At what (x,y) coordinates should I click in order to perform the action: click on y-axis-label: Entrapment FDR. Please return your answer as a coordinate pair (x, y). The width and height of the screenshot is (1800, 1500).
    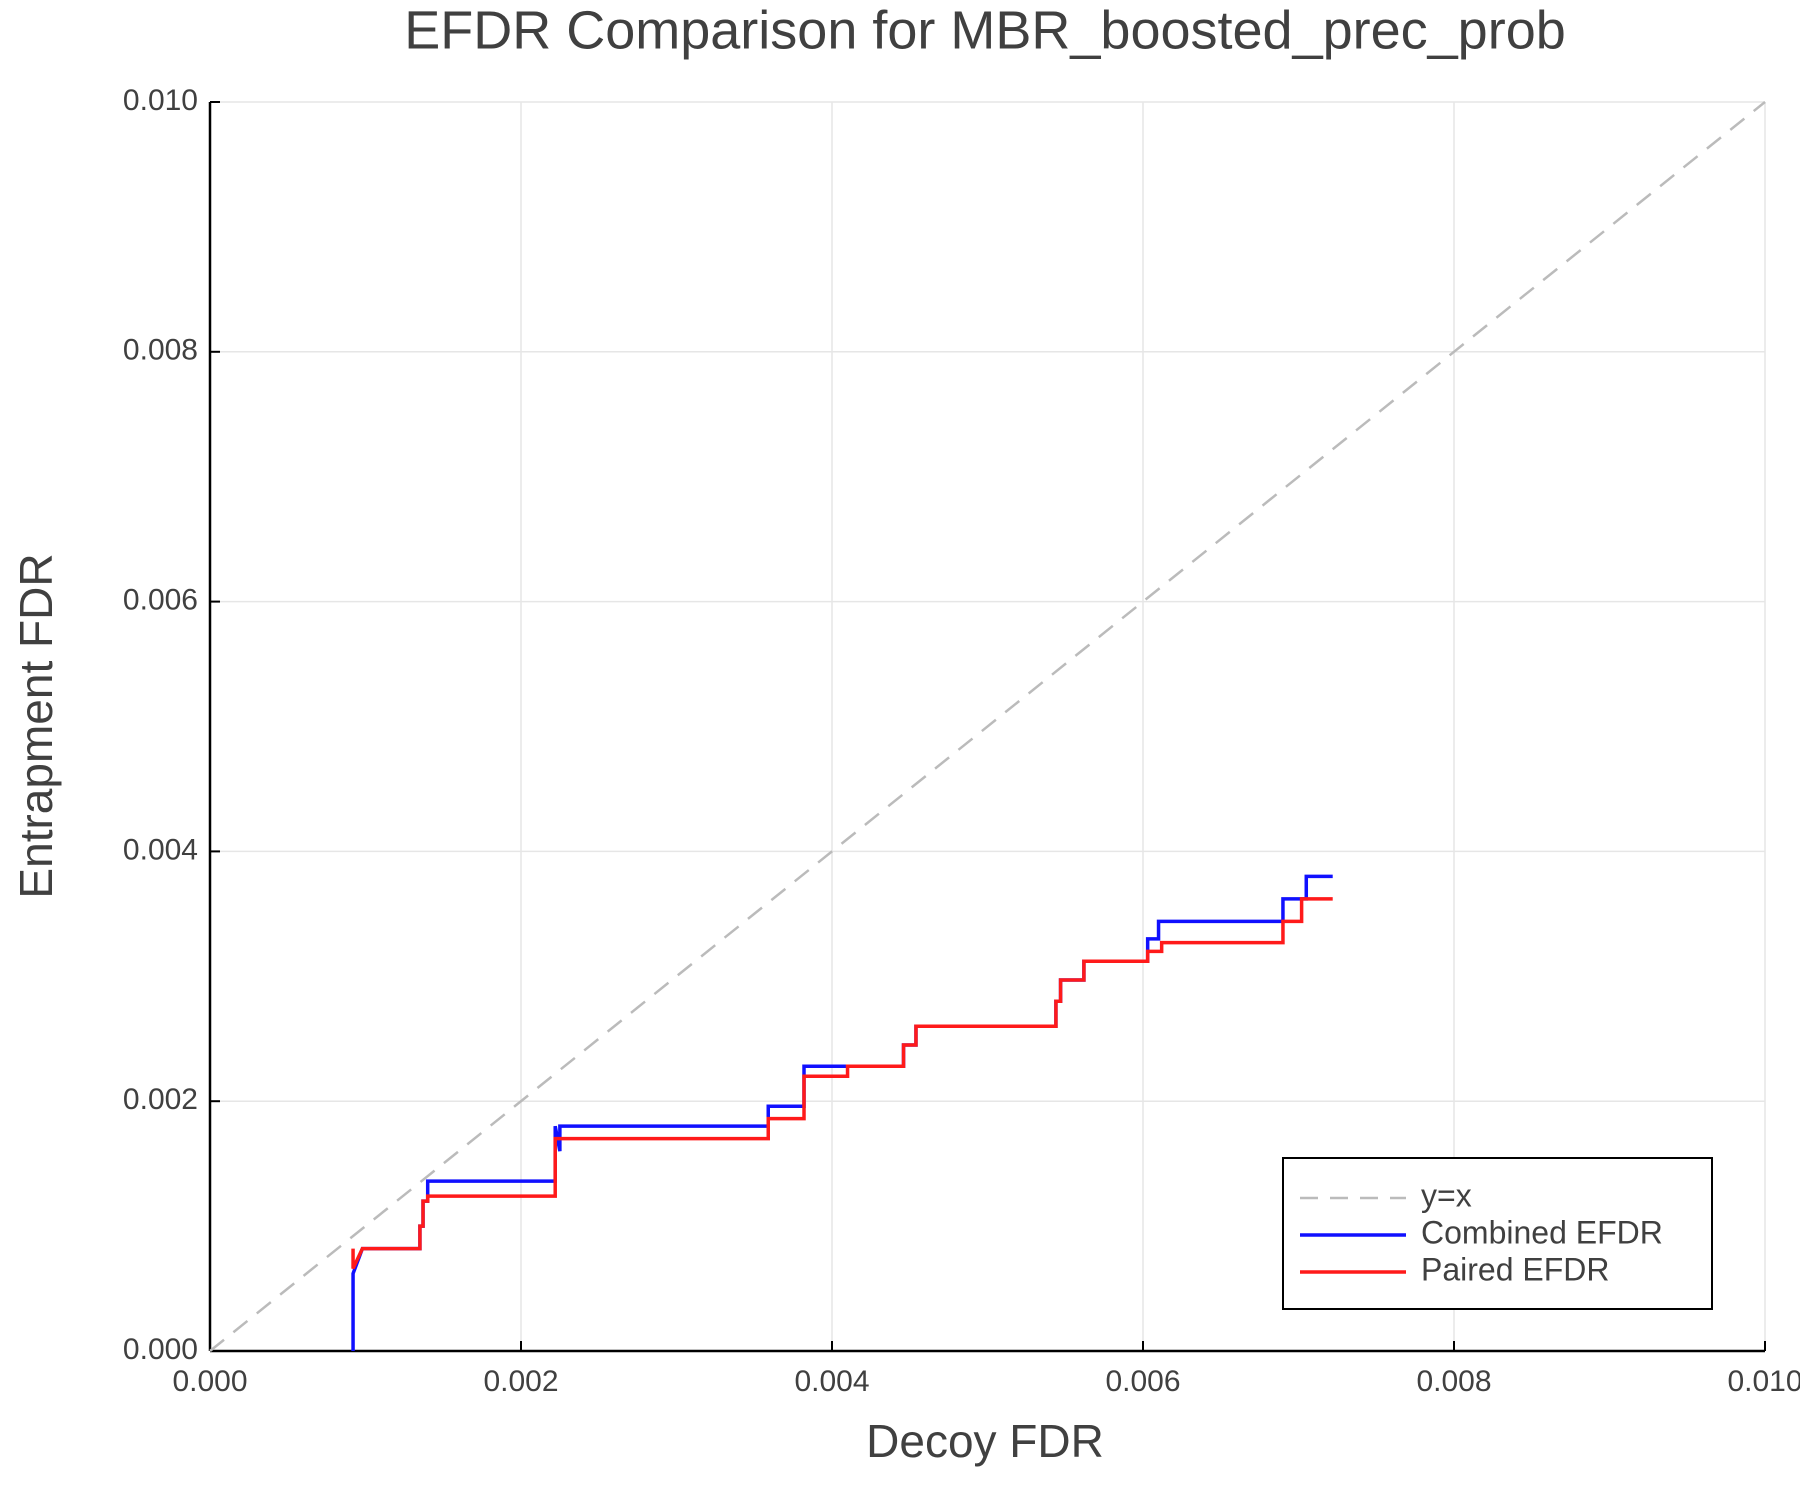
    Looking at the image, I should click on (36, 725).